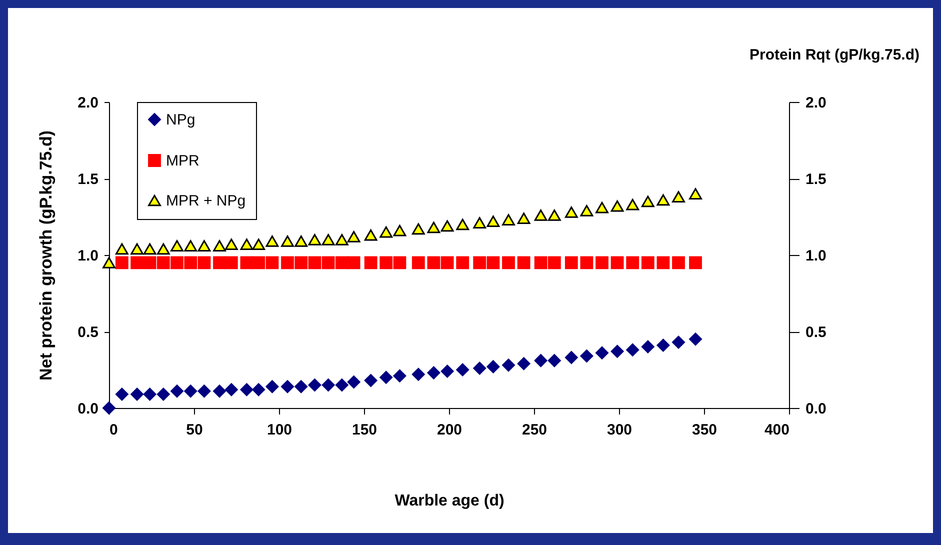  I want to click on y-tick-label: 2.0, so click(88, 103).